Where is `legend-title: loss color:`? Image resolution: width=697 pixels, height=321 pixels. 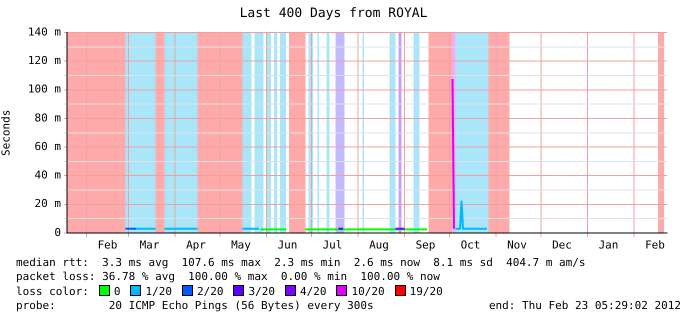 legend-title: loss color: is located at coordinates (52, 291).